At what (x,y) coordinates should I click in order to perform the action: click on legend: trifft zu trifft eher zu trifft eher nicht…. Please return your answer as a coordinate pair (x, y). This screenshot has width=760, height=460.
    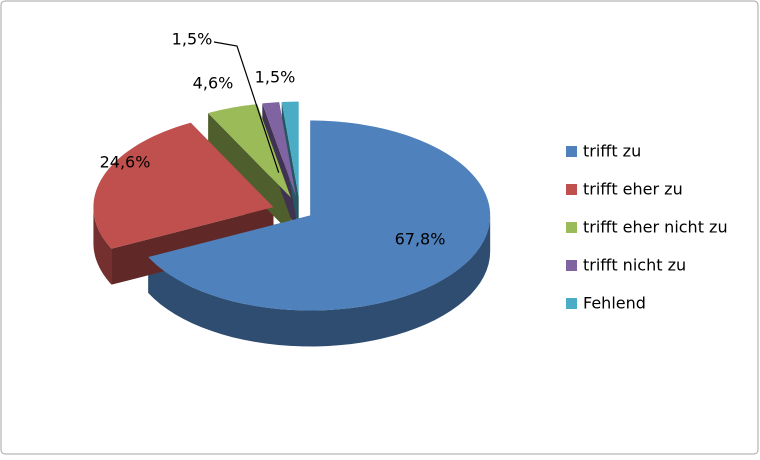
    Looking at the image, I should click on (647, 227).